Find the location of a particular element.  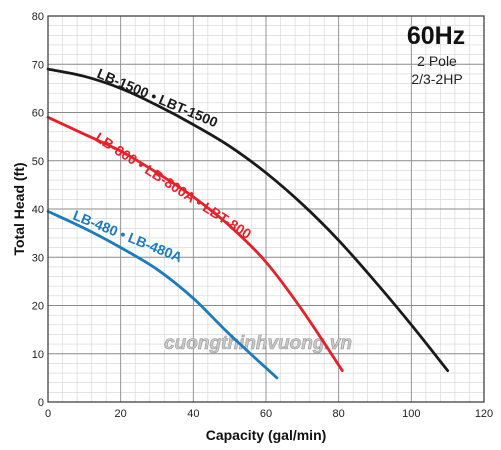

watermark: cuongthinhvuong.vn is located at coordinates (258, 343).